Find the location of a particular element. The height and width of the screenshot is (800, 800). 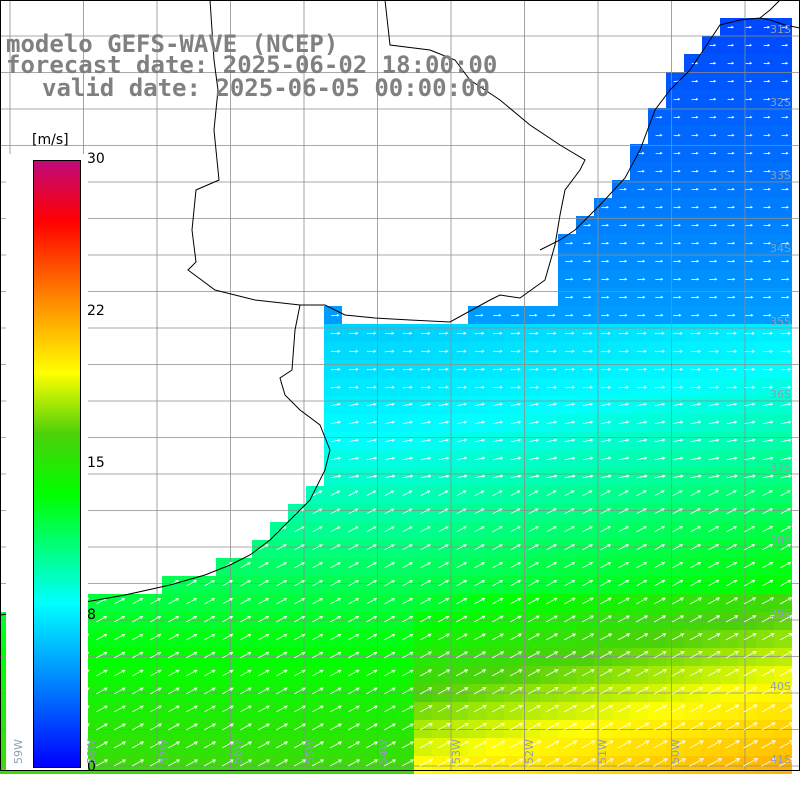

colorbar-unit: [m/s] is located at coordinates (50, 140).